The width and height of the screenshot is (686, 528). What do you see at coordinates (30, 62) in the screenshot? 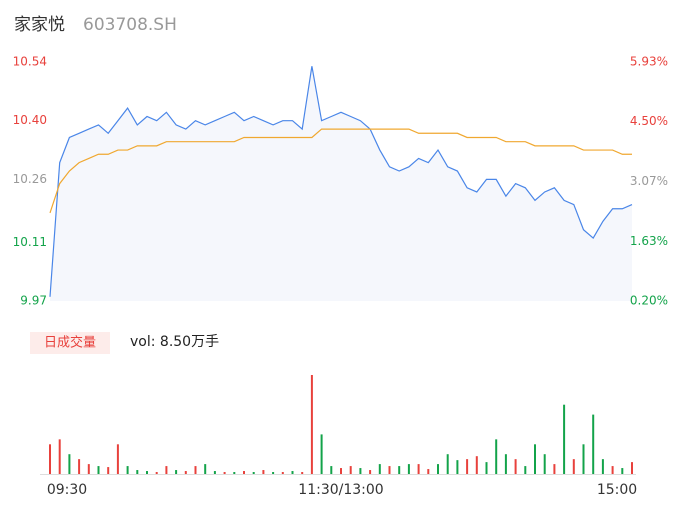
I see `y-tick-label: 10.54` at bounding box center [30, 62].